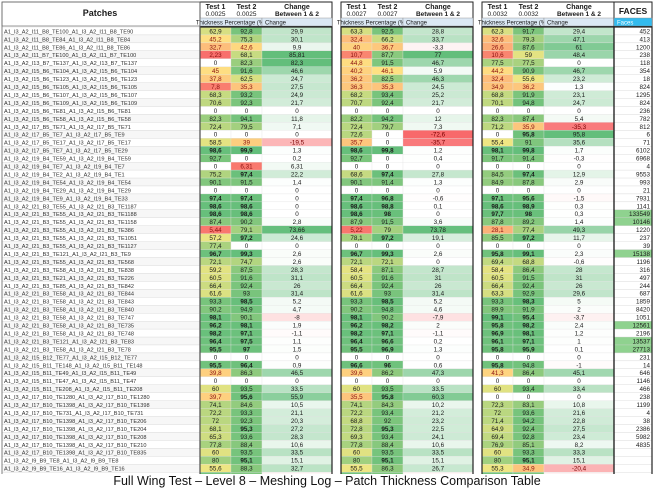 The image size is (654, 499). I want to click on test1-value: 70,6, so click(215, 103).